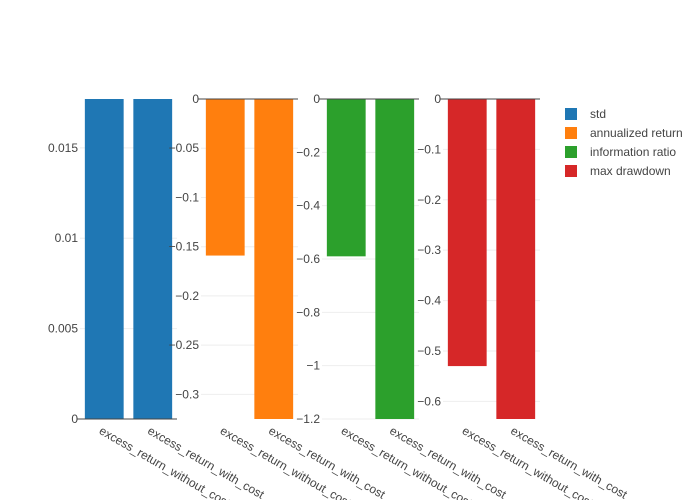 The height and width of the screenshot is (500, 700). Describe the element at coordinates (585, 114) in the screenshot. I see `legend-item: std` at that location.